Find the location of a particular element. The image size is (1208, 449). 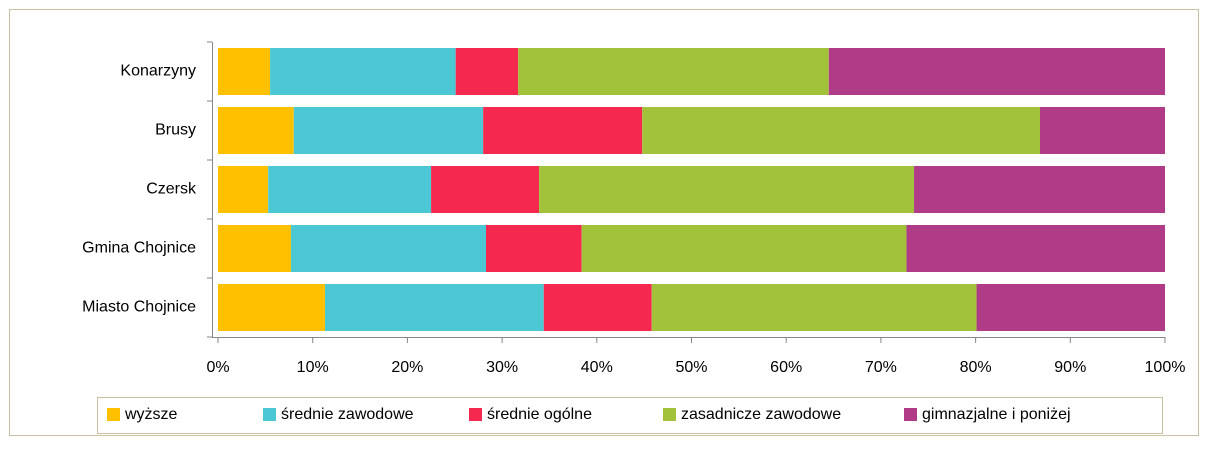

x-tick-label: 90% is located at coordinates (1070, 367).